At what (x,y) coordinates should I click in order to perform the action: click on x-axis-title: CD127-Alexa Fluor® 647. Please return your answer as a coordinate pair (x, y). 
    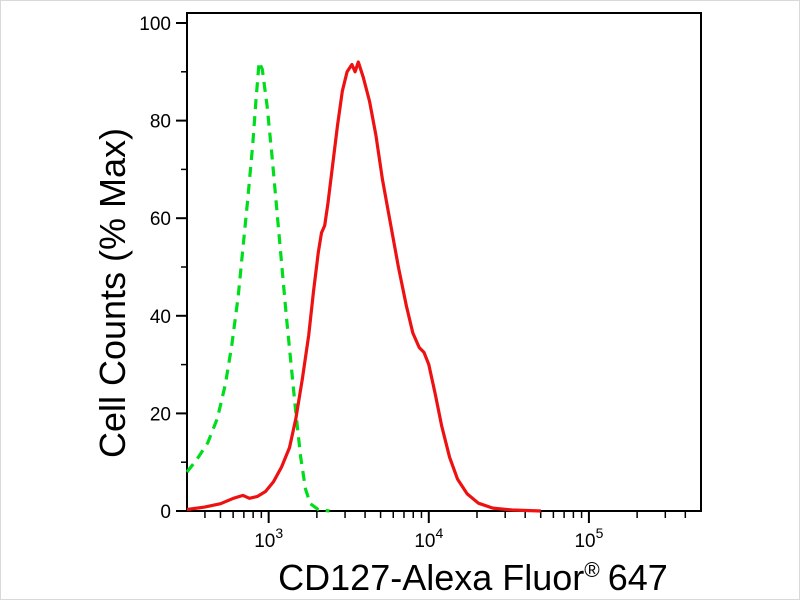
    Looking at the image, I should click on (473, 578).